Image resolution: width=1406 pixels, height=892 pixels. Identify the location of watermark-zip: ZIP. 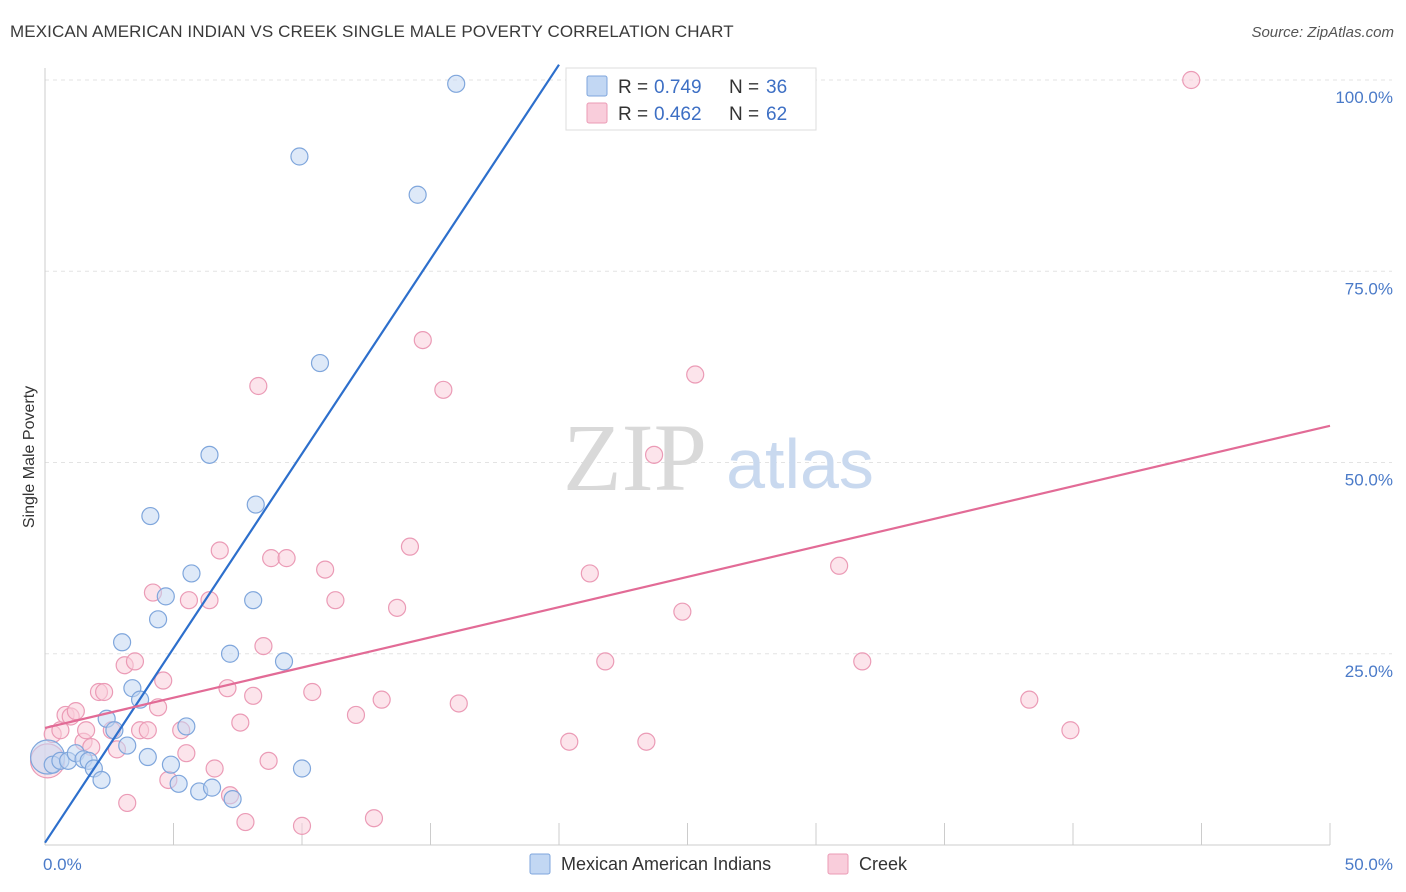
(635, 457).